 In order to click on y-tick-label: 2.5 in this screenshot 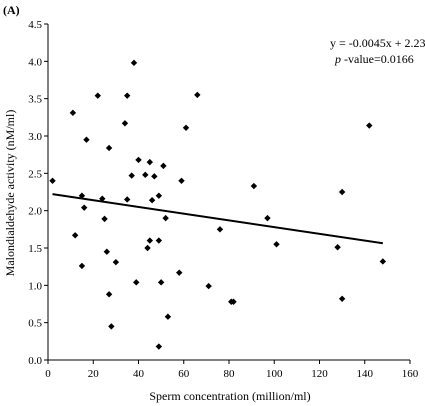, I will do `click(35, 174)`.